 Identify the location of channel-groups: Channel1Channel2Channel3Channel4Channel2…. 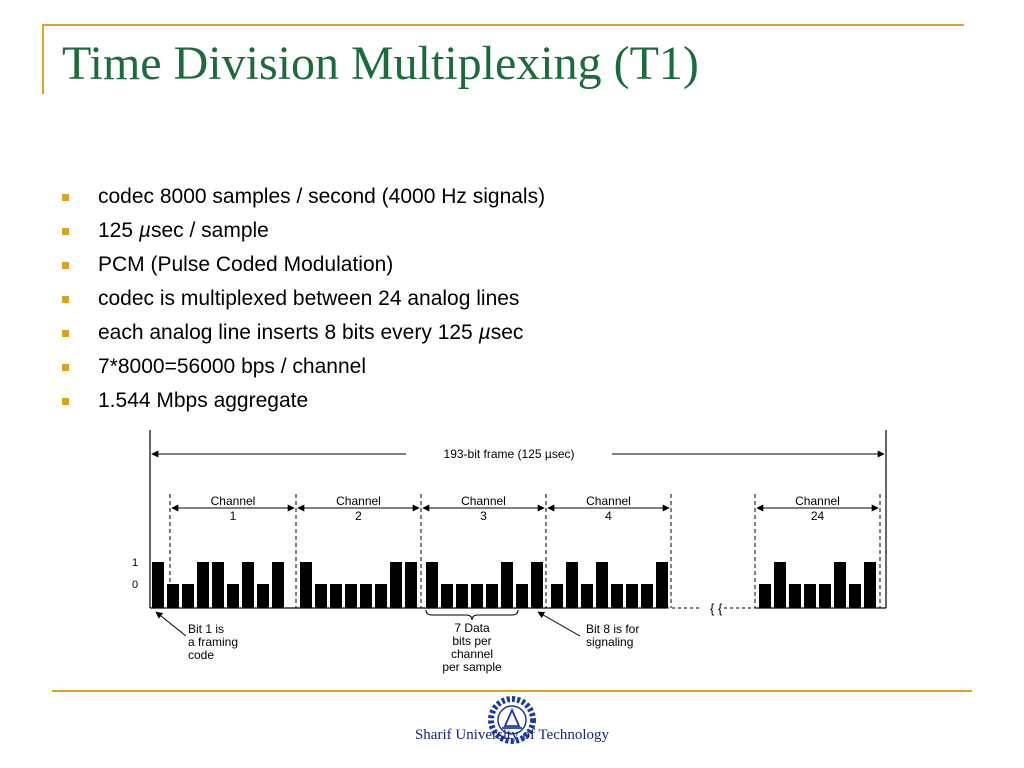
(525, 551).